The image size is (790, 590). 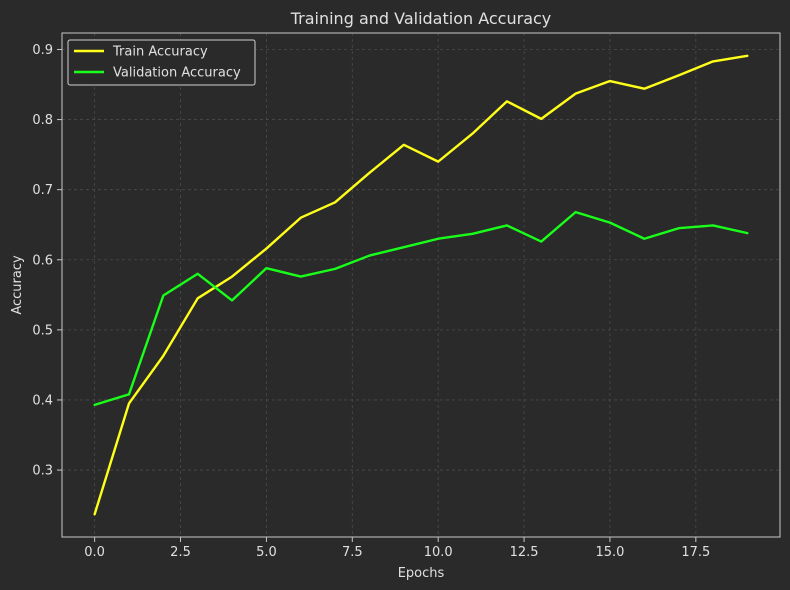 What do you see at coordinates (421, 573) in the screenshot?
I see `x-axis-label: Epochs` at bounding box center [421, 573].